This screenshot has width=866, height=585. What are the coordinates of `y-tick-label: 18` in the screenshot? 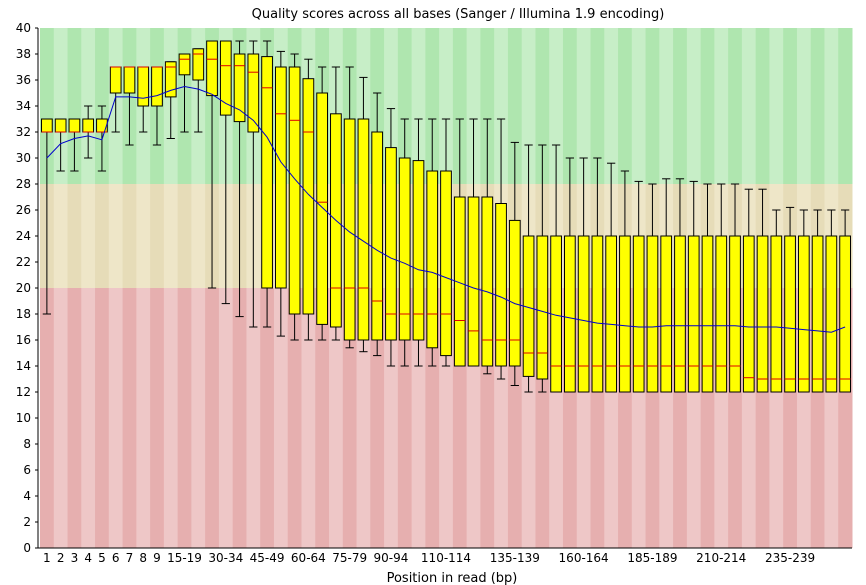 It's located at (23, 314).